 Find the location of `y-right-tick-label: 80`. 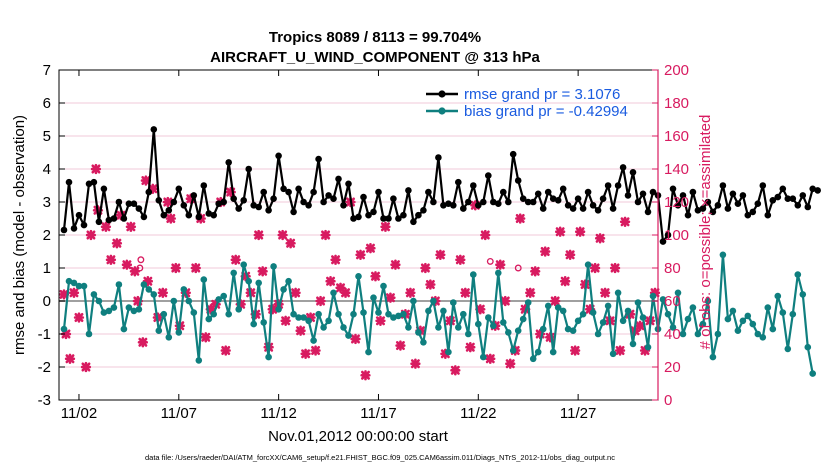

y-right-tick-label: 80 is located at coordinates (672, 268).